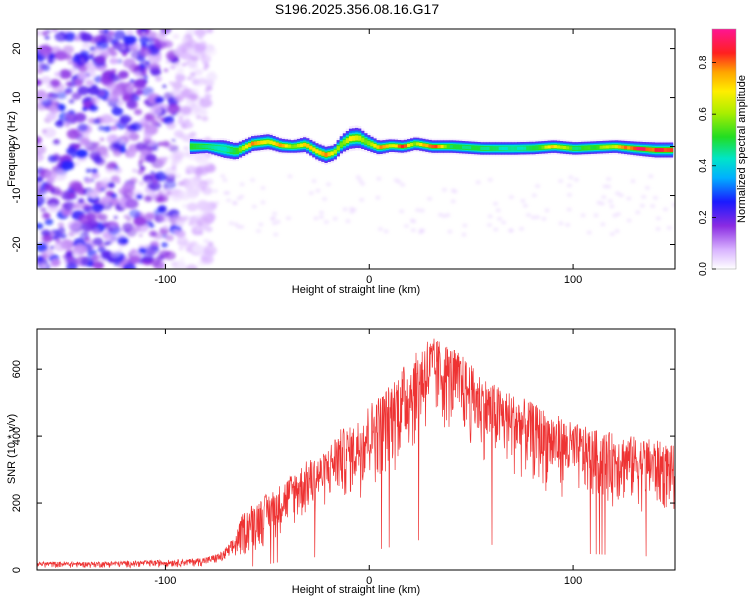  What do you see at coordinates (703, 114) in the screenshot?
I see `colorbar-tick-label: 0.6` at bounding box center [703, 114].